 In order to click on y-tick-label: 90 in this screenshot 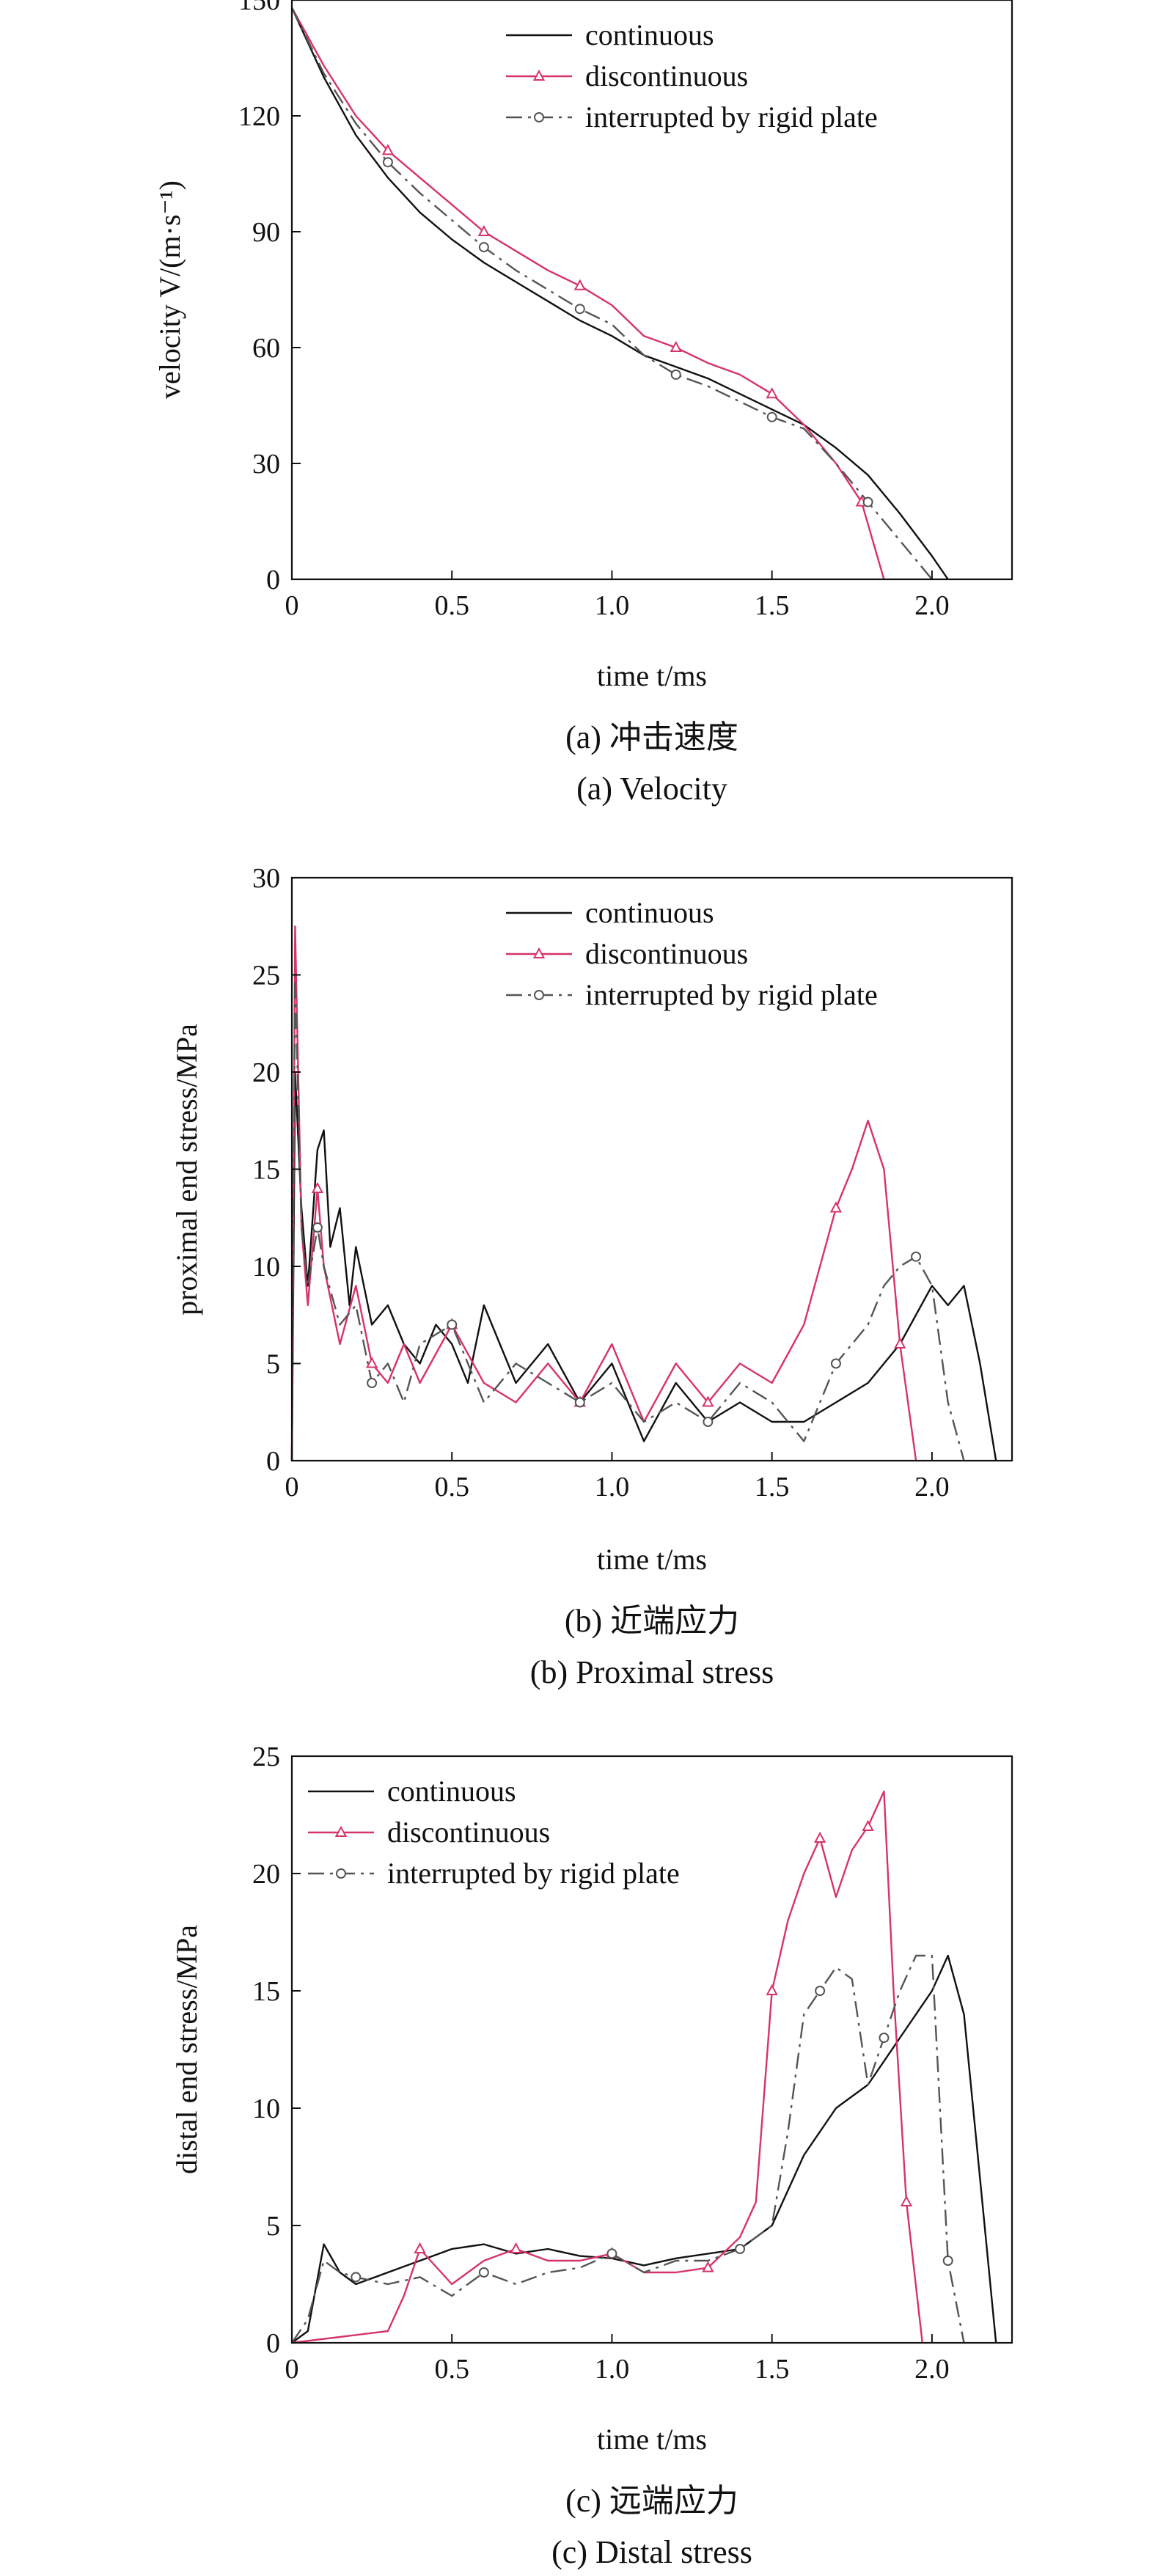, I will do `click(266, 233)`.